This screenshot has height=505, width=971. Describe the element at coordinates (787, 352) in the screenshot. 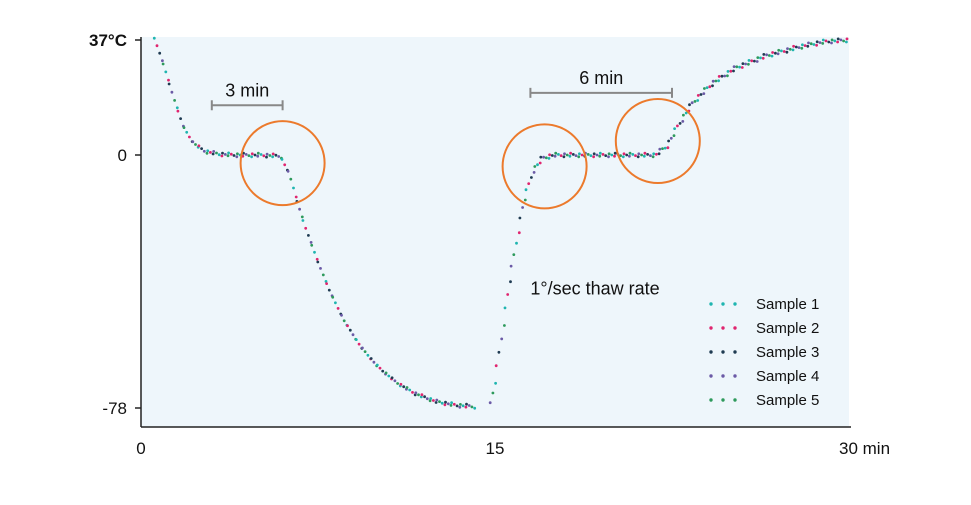

I see `legend-label: Sample 3` at that location.